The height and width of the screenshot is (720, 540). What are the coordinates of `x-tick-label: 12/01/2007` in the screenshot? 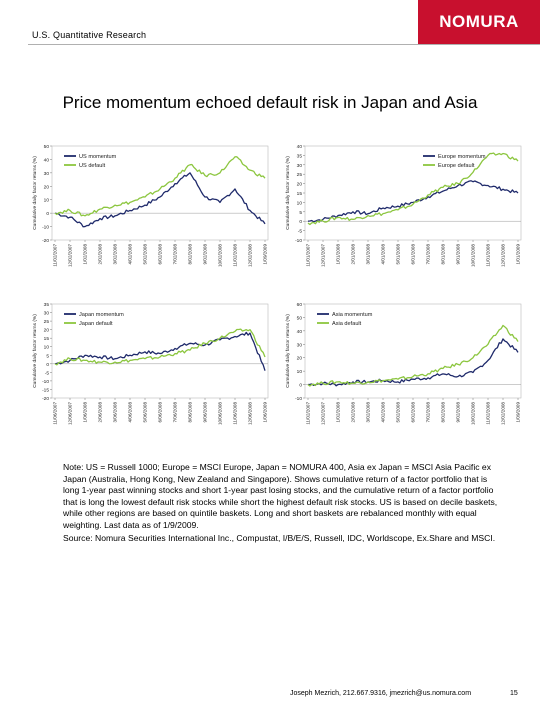 It's located at (323, 255).